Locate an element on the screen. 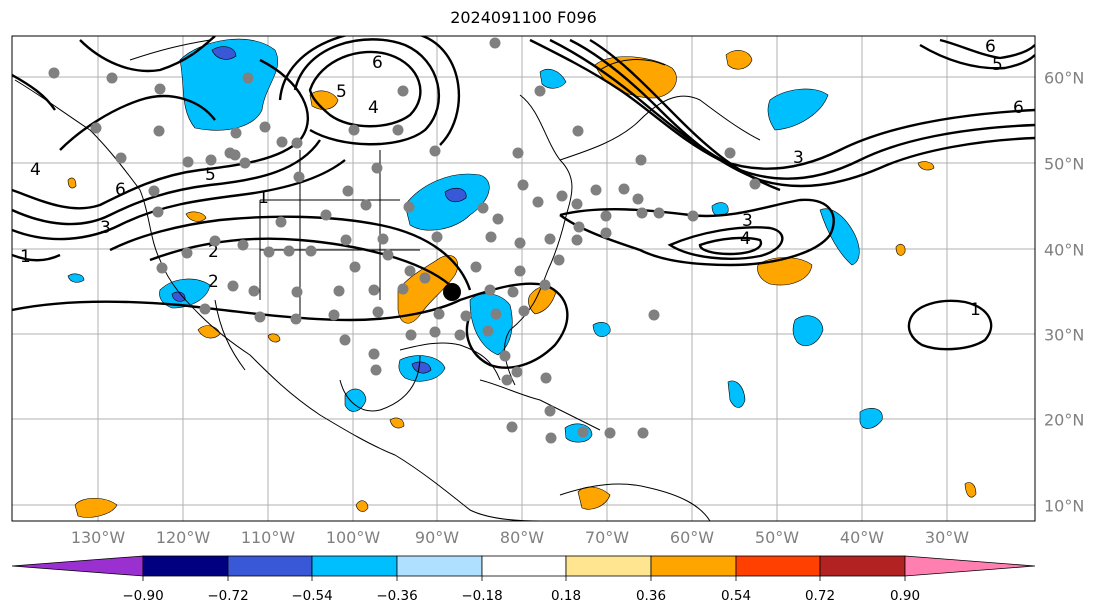  colorbar-tick-label: 0.72 is located at coordinates (820, 596).